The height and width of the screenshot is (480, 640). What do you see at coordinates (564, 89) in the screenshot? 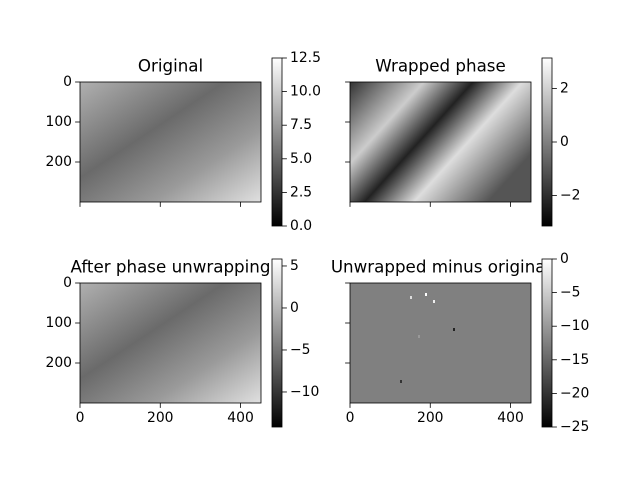
I see `colorbar-tick-label: 2` at bounding box center [564, 89].